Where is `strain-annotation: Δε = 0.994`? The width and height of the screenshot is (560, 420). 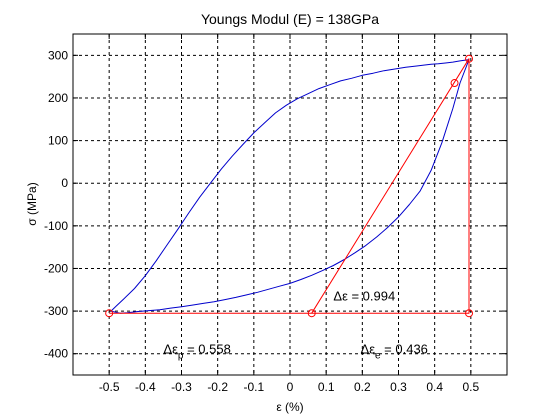
strain-annotation: Δε = 0.994 is located at coordinates (364, 295).